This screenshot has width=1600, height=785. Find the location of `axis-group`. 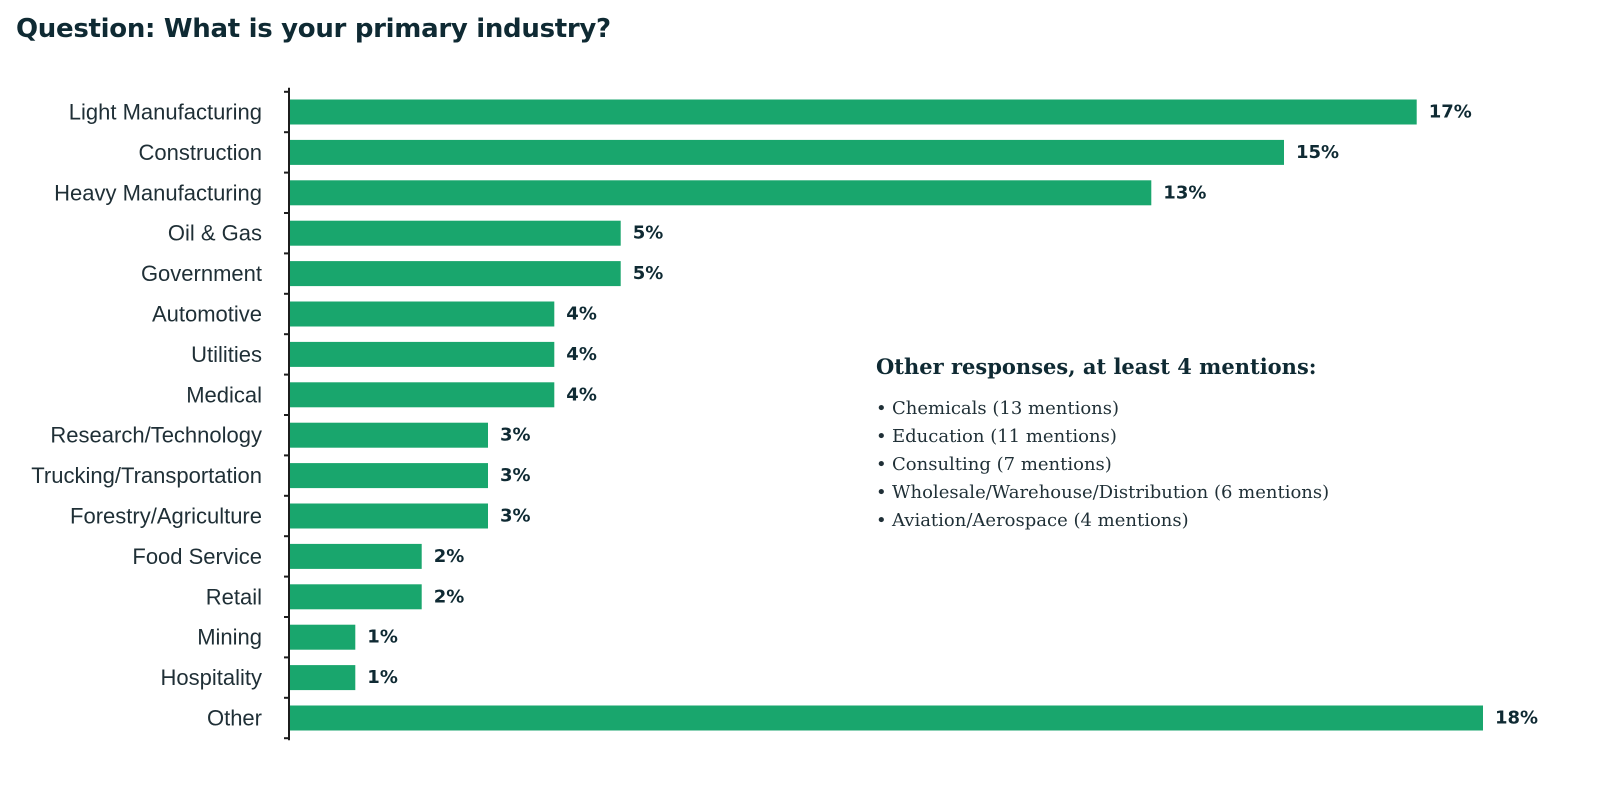

axis-group is located at coordinates (287, 414).